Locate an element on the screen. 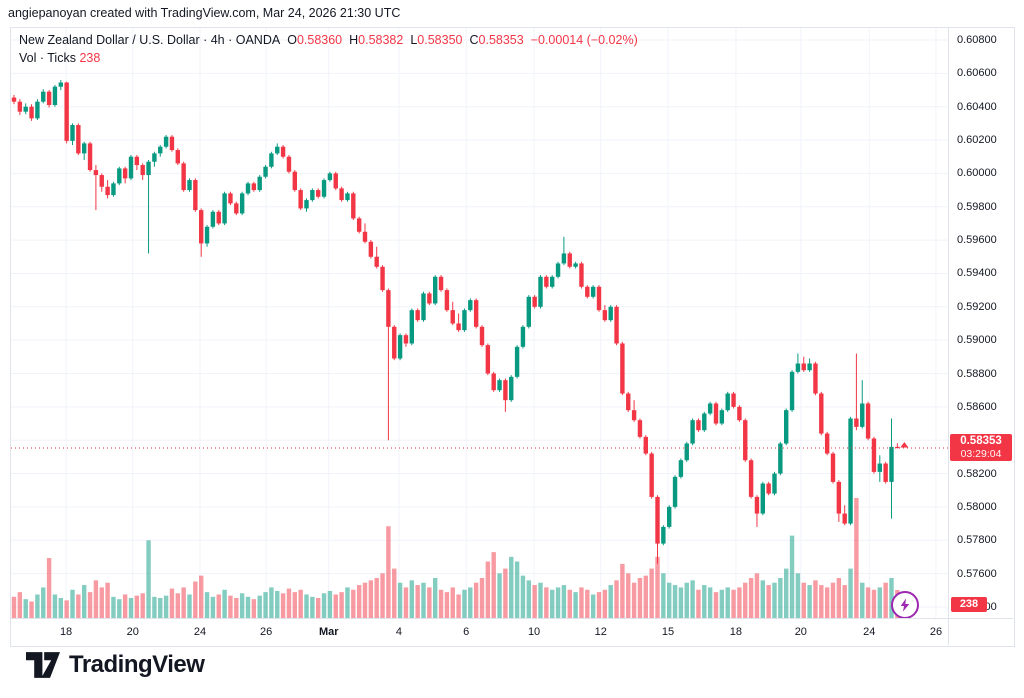 The image size is (1024, 698). tradingview-logo: TradingView is located at coordinates (115, 665).